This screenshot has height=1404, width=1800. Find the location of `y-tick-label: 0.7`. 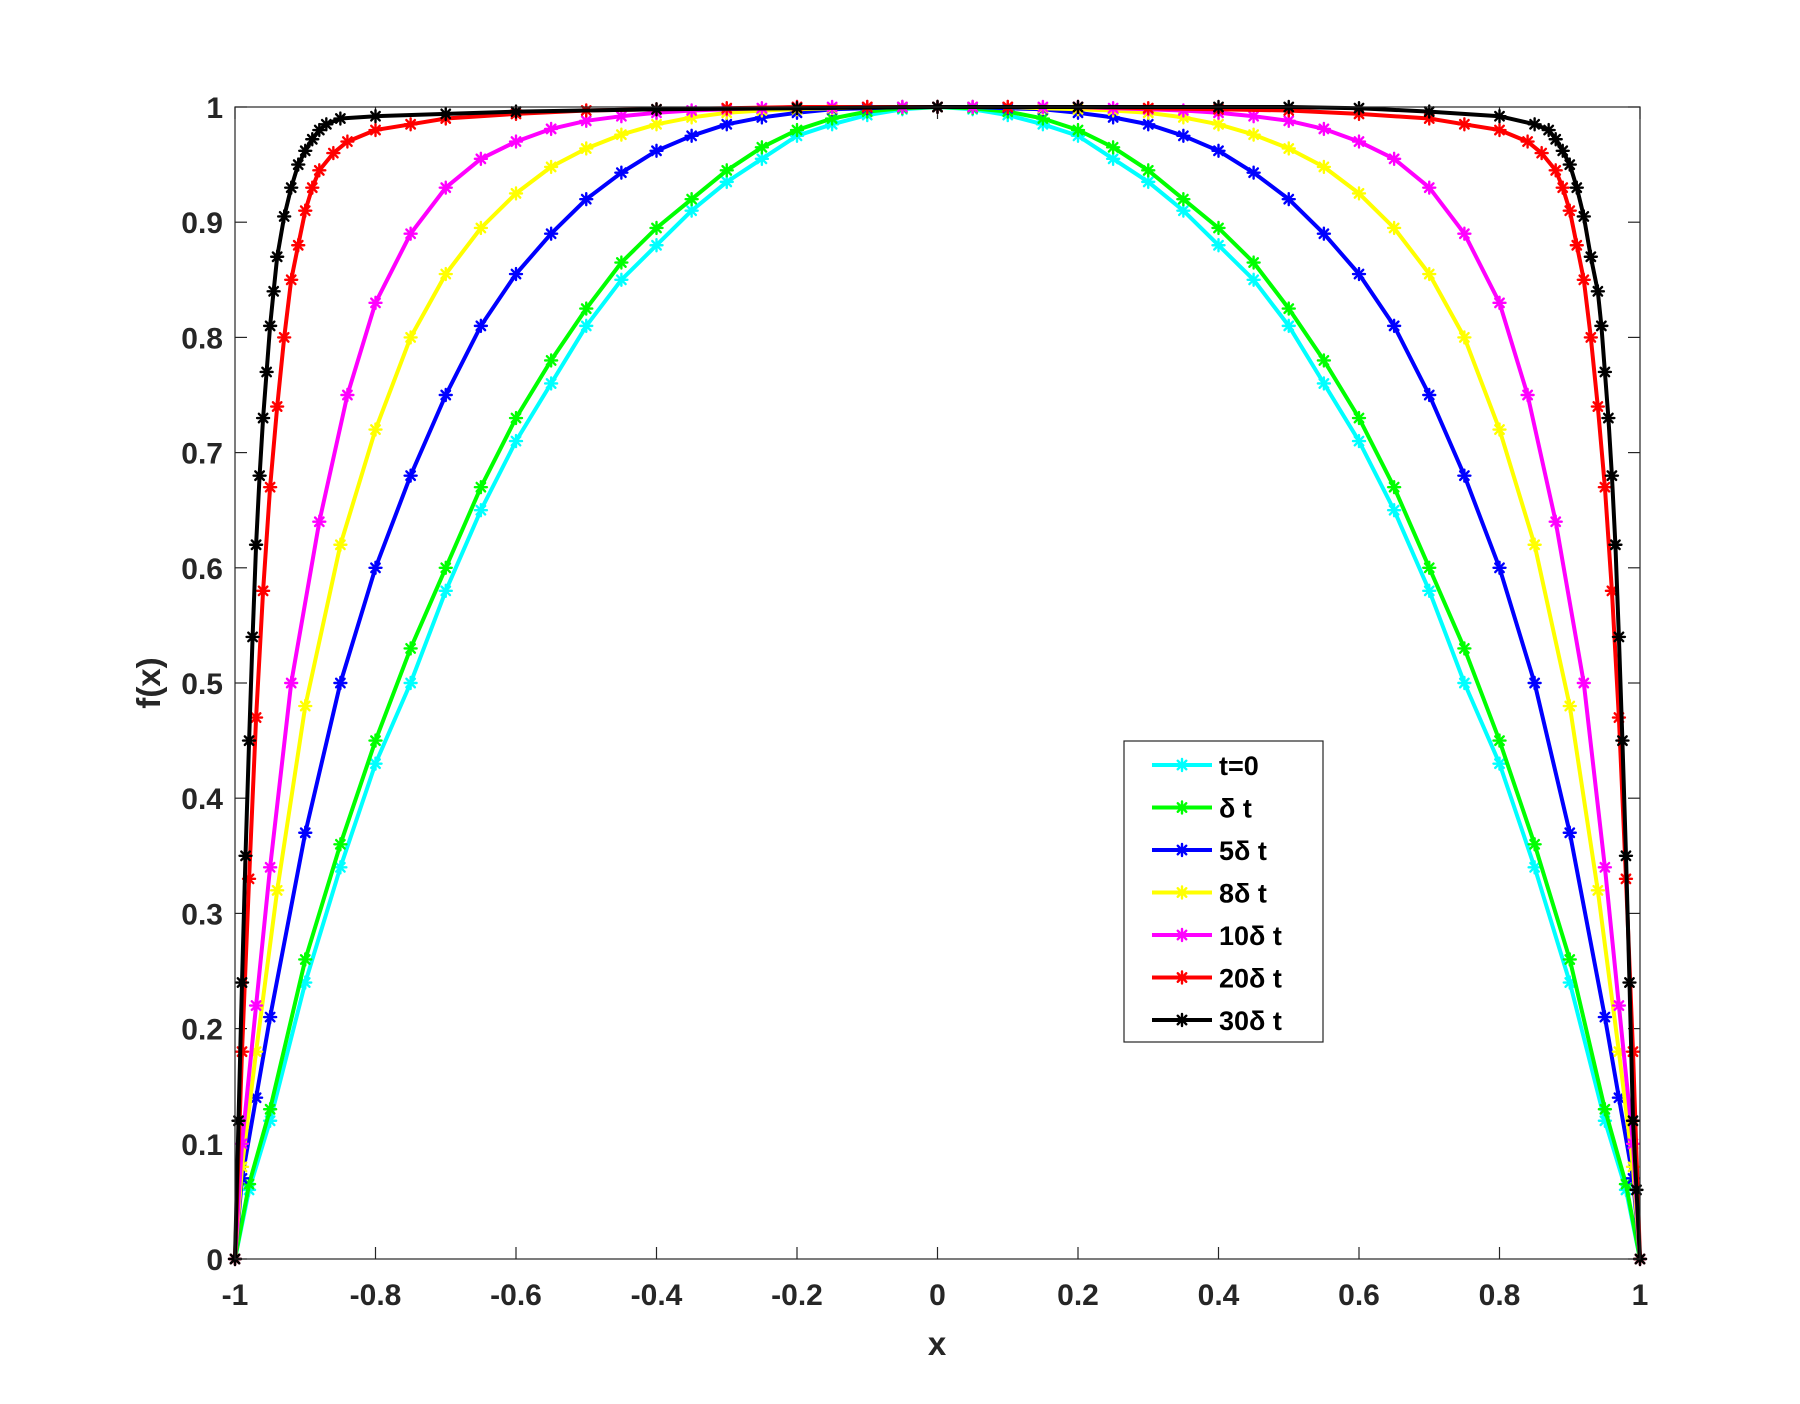

y-tick-label: 0.7 is located at coordinates (202, 454).